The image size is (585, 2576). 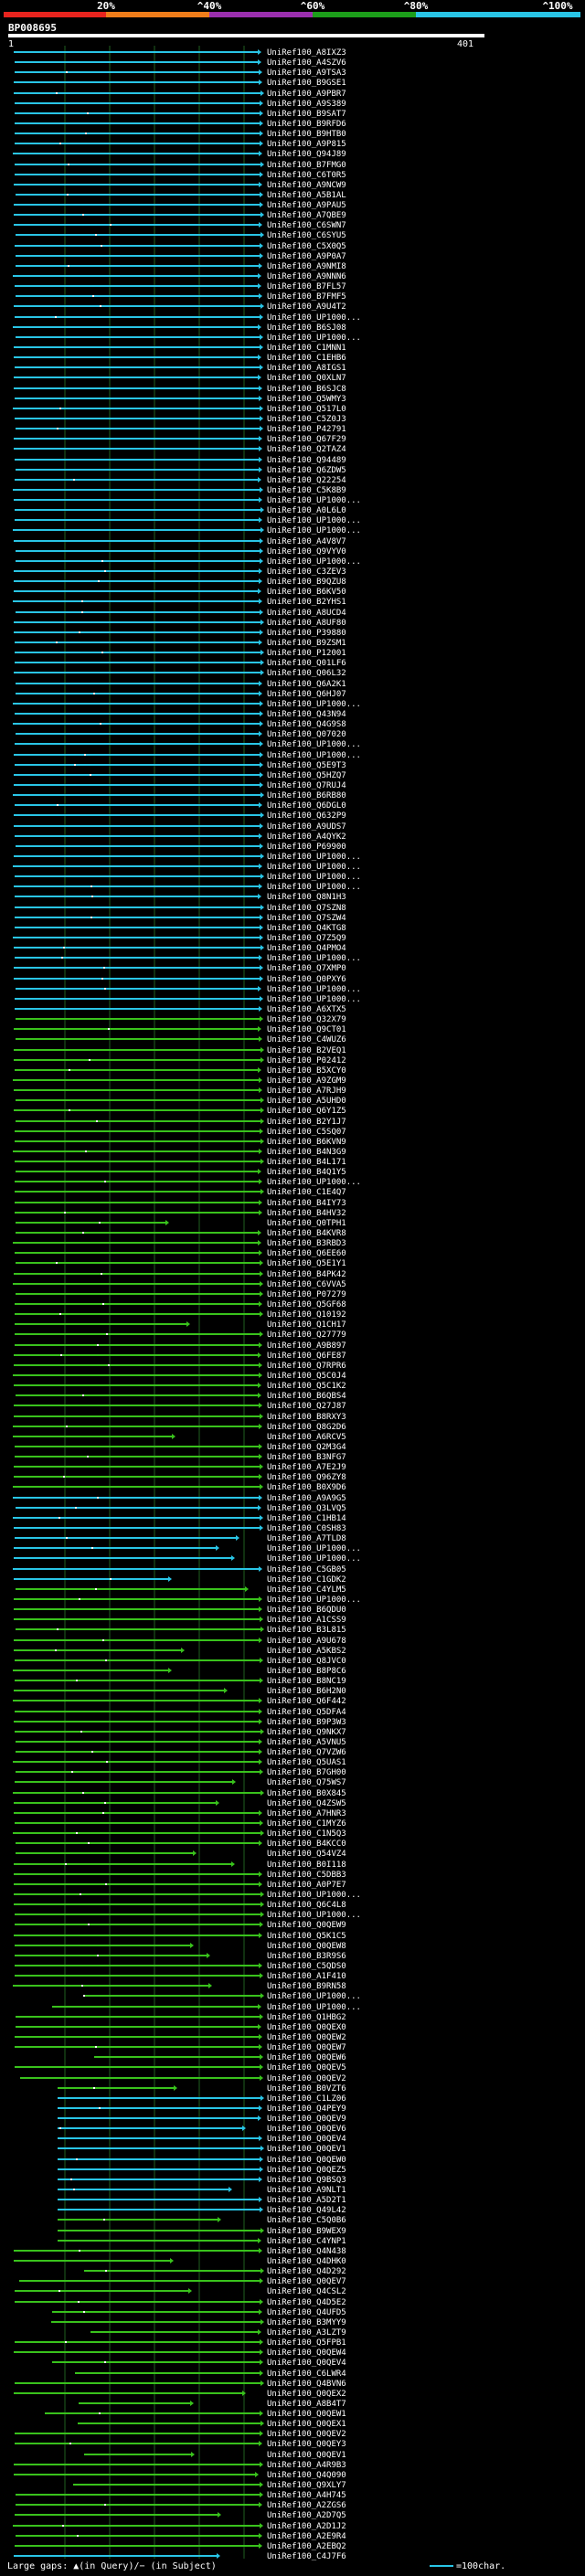 I want to click on hit-label: UniRef100_A2ZGS6, so click(x=307, y=2505).